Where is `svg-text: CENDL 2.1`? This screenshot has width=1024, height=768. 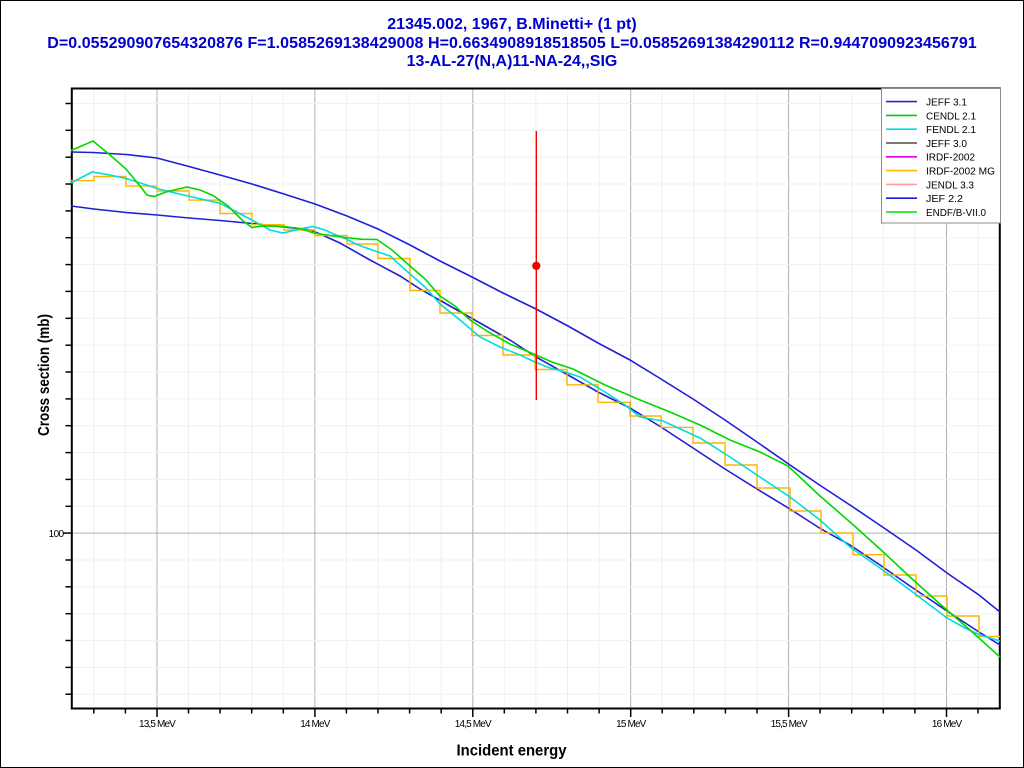
svg-text: CENDL 2.1 is located at coordinates (951, 116).